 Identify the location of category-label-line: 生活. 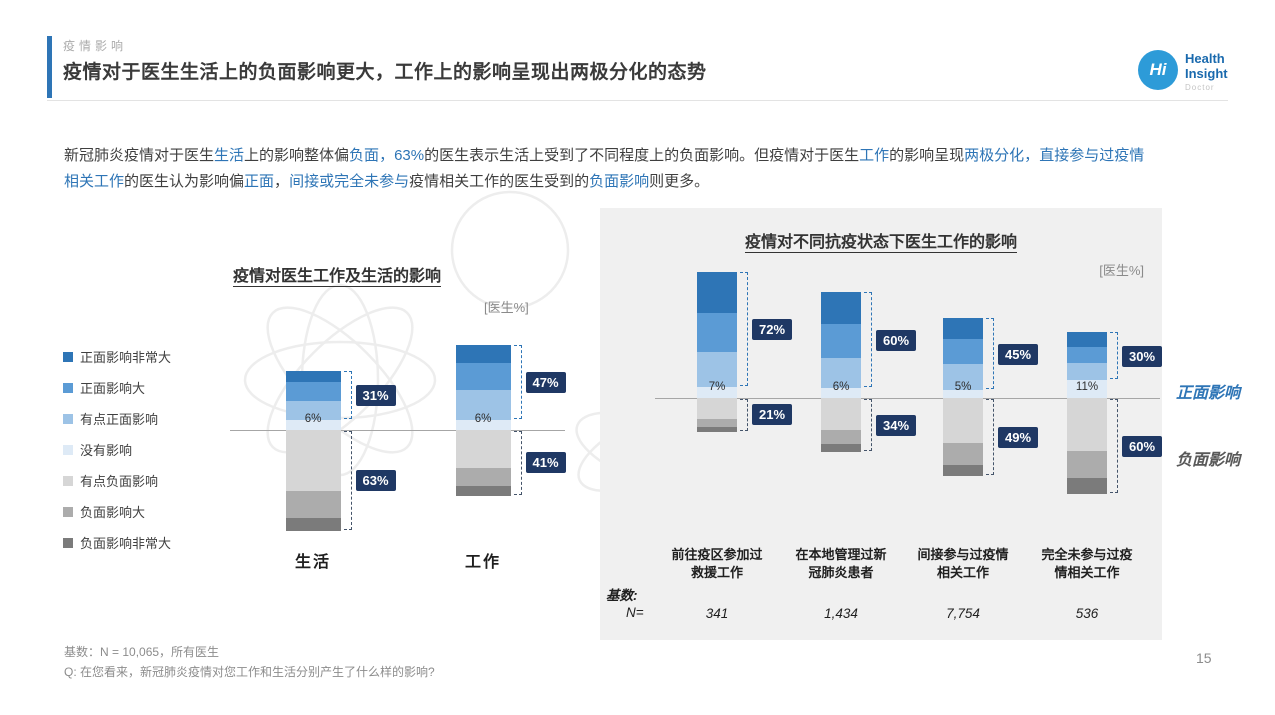
(312, 562).